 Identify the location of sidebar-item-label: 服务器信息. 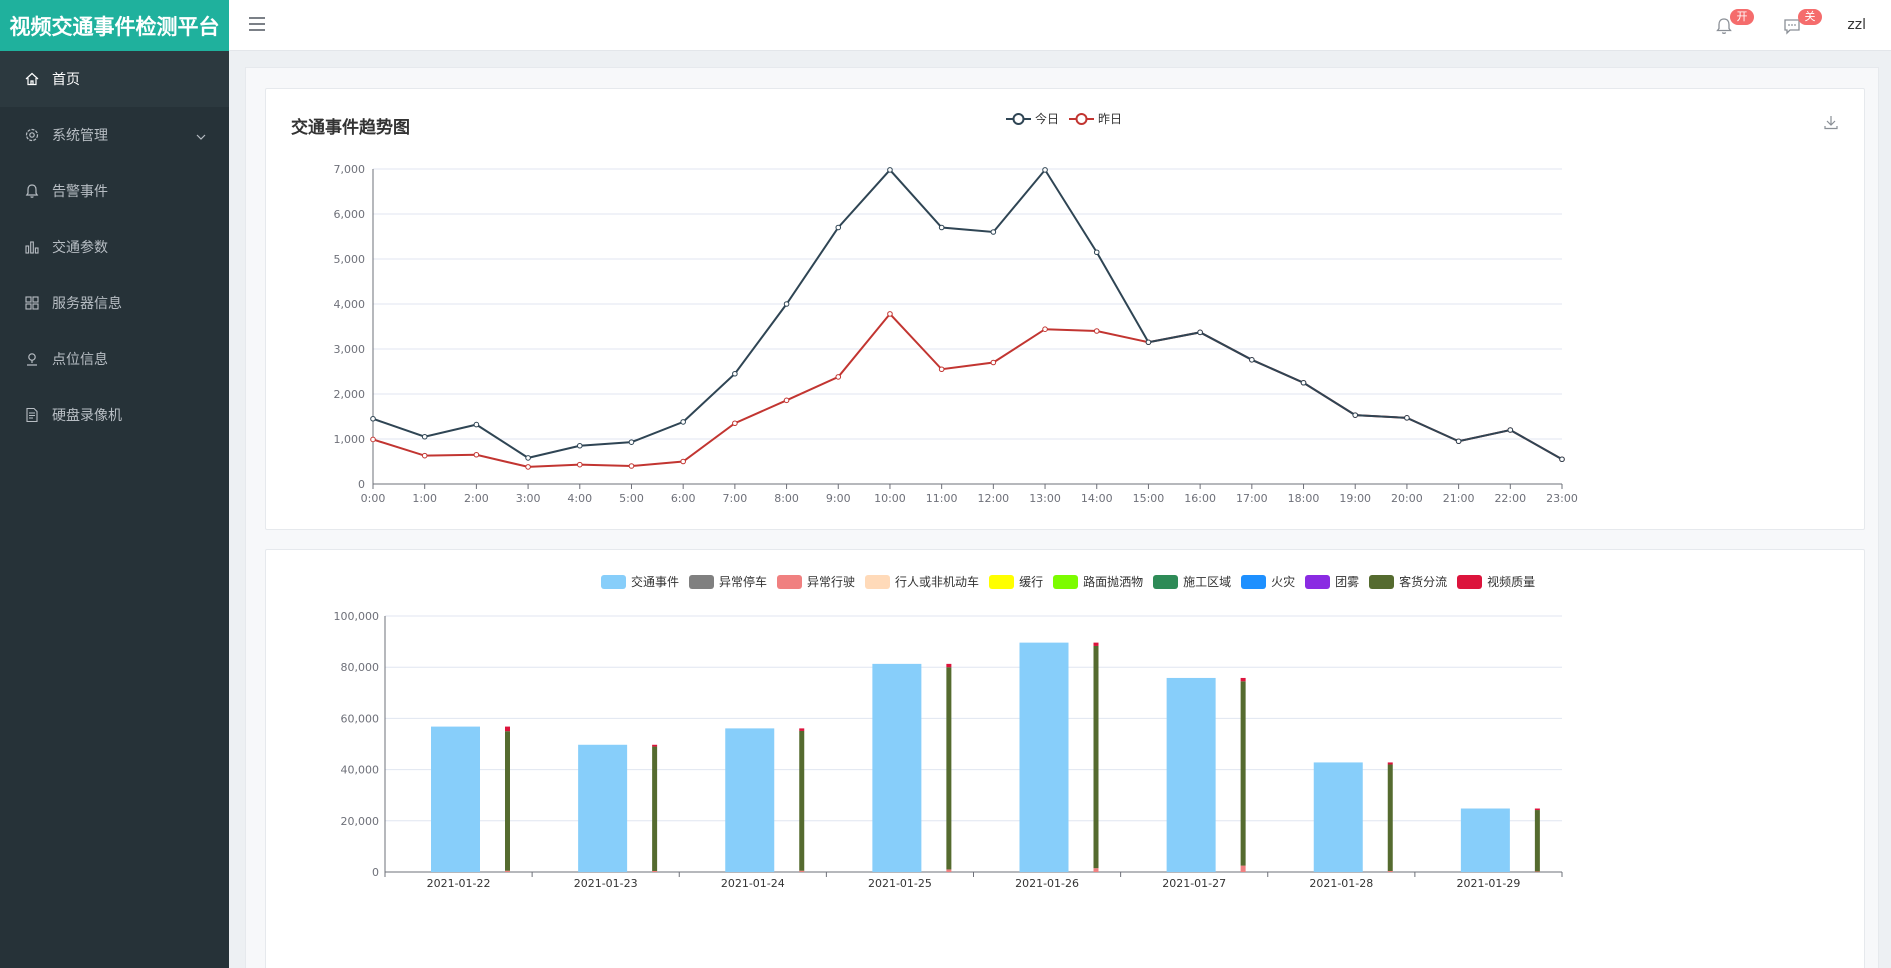
(87, 304).